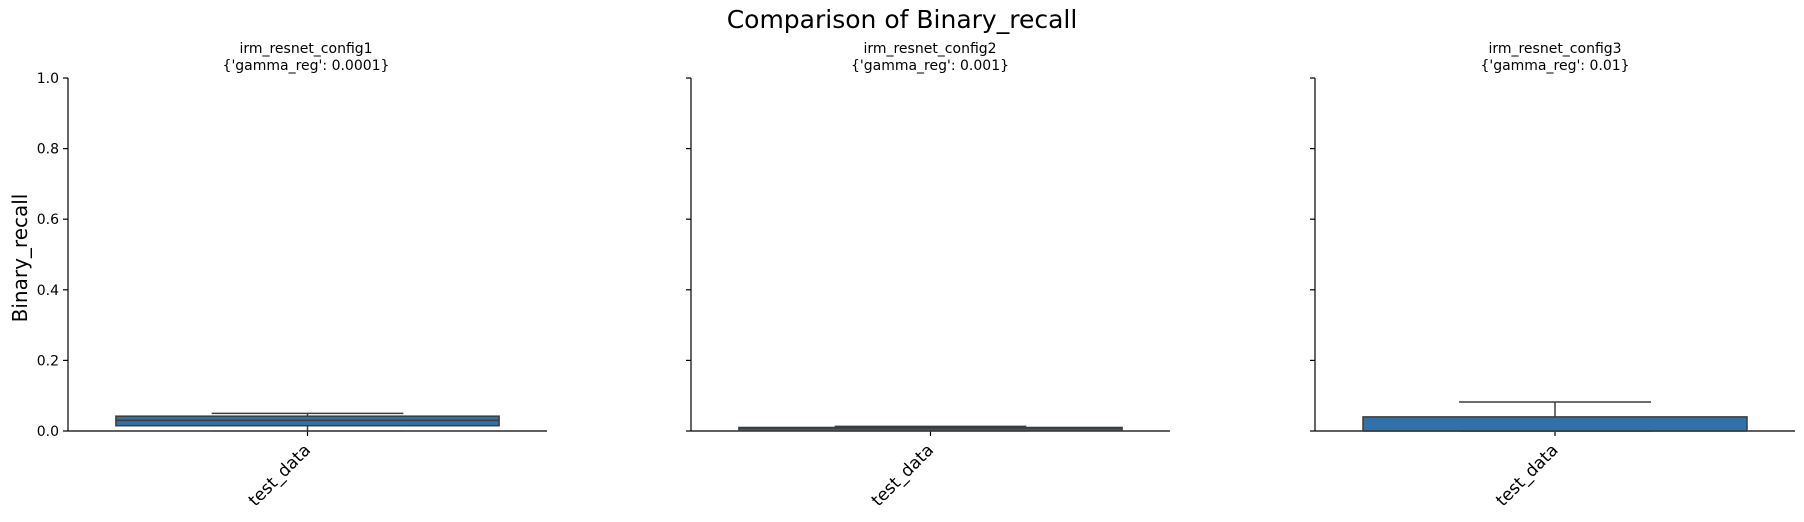 Image resolution: width=1804 pixels, height=522 pixels. What do you see at coordinates (48, 220) in the screenshot?
I see `y-tick-label: 0.6` at bounding box center [48, 220].